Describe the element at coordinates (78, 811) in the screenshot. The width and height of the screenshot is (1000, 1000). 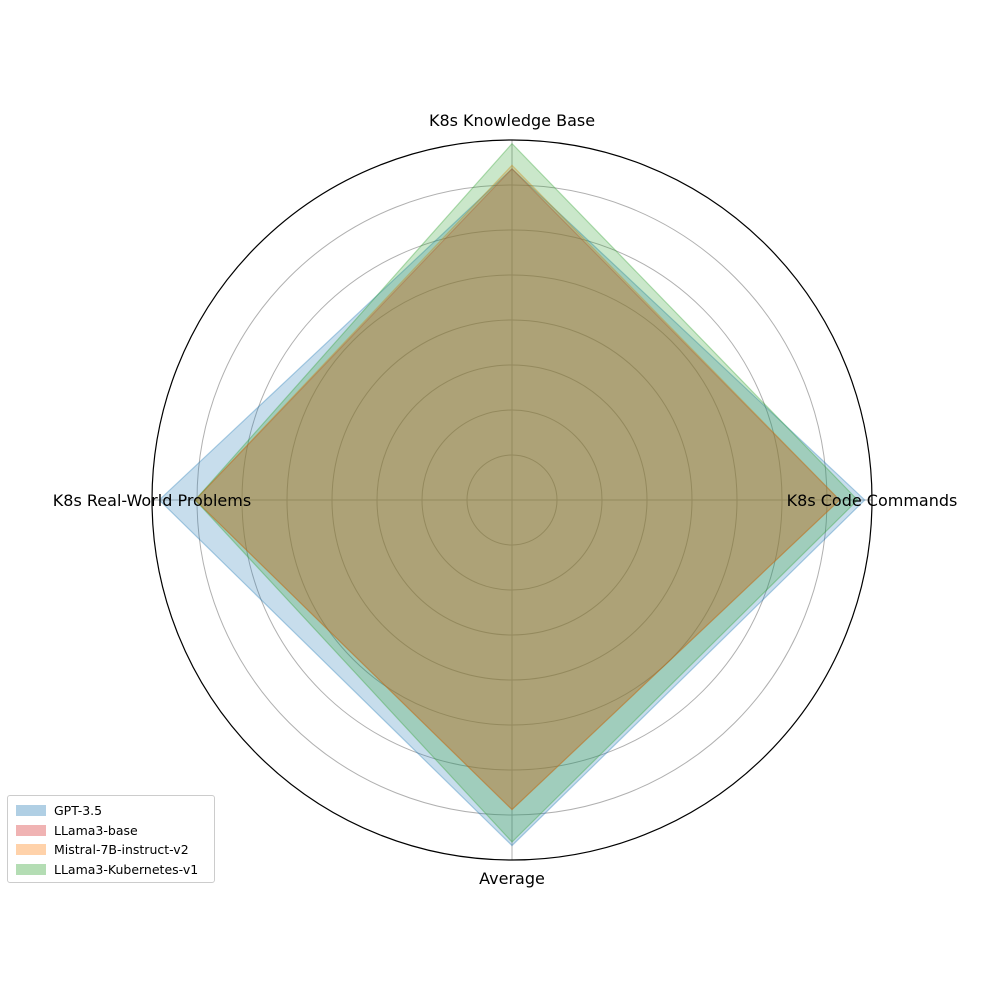
I see `legend-label: GPT-3.5` at that location.